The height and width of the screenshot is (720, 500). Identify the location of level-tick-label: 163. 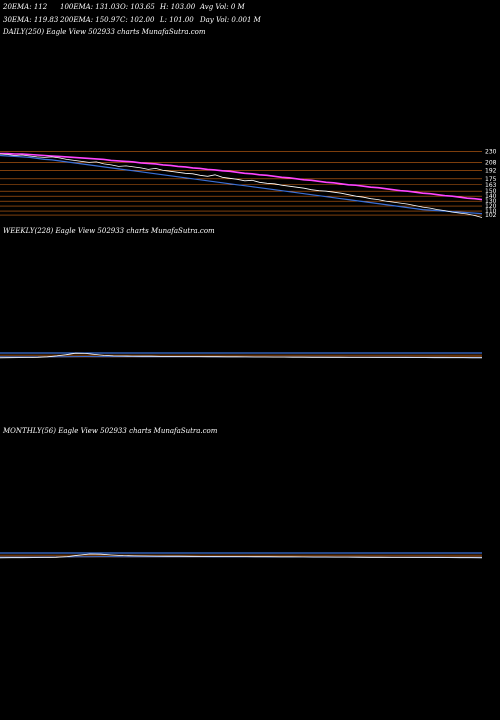
(491, 185).